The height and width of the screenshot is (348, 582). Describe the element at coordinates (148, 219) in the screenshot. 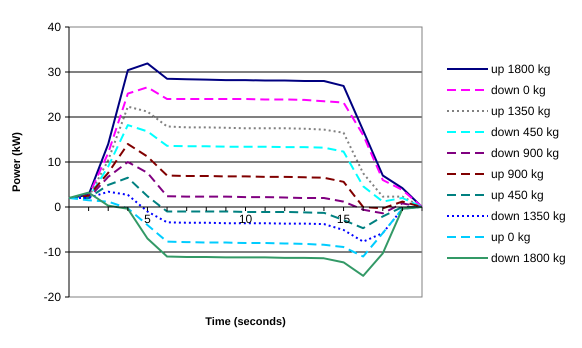

I see `x-tick-label: 5` at that location.